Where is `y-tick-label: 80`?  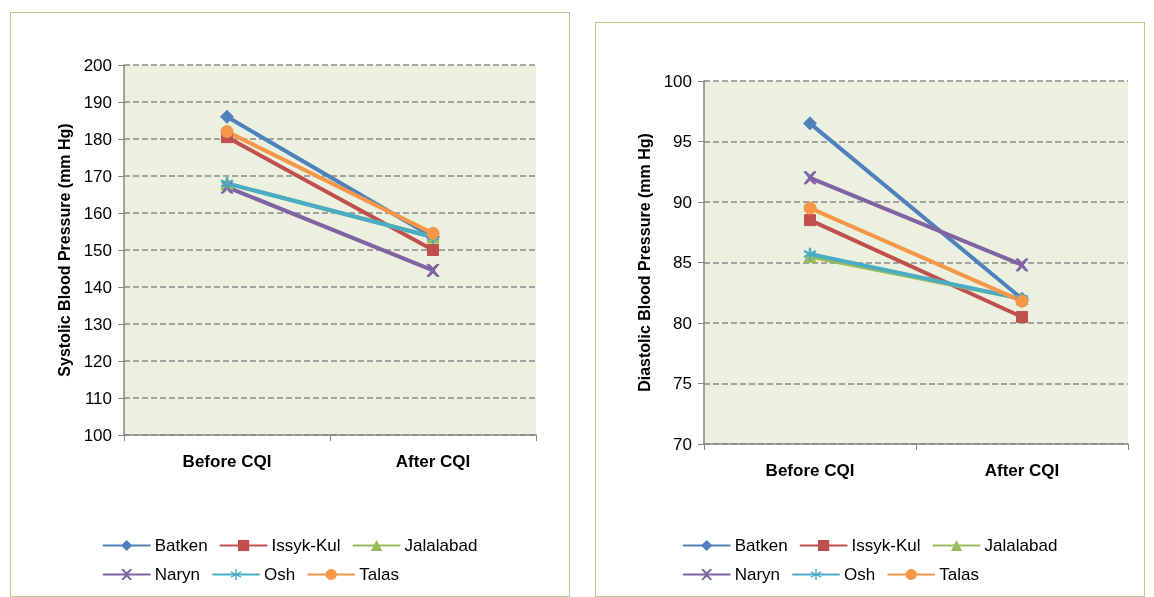 y-tick-label: 80 is located at coordinates (682, 323).